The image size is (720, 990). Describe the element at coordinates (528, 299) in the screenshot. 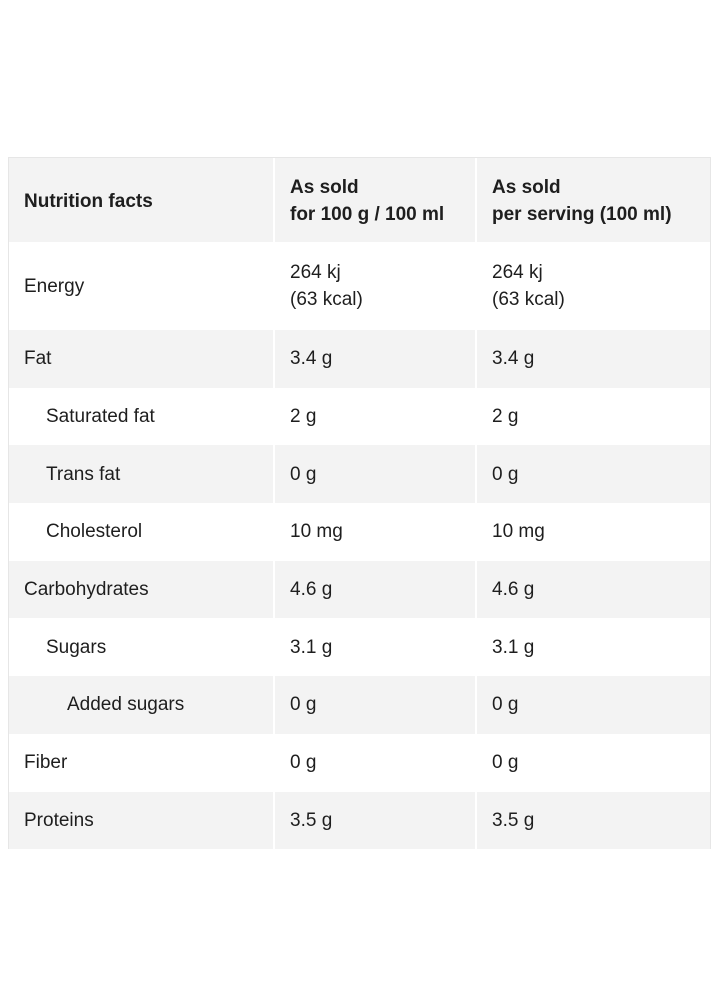

I see `value-per-serving-kcal: (63 kcal)` at that location.